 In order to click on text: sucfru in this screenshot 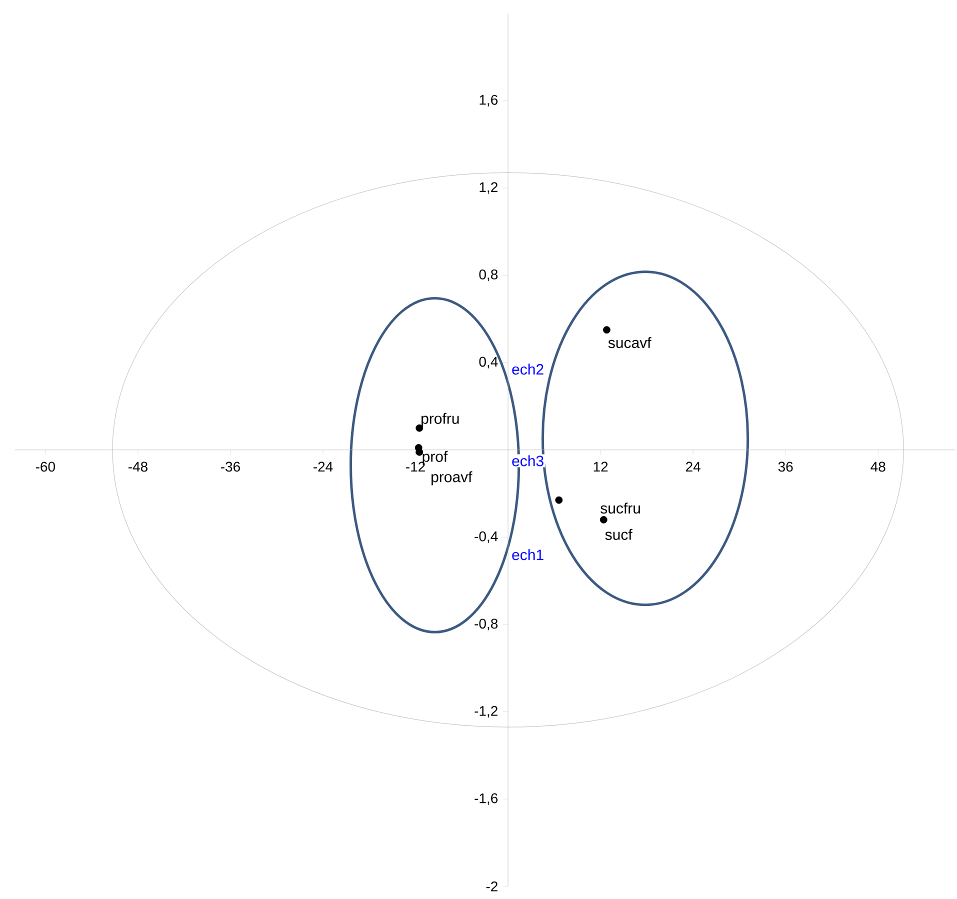, I will do `click(620, 508)`.